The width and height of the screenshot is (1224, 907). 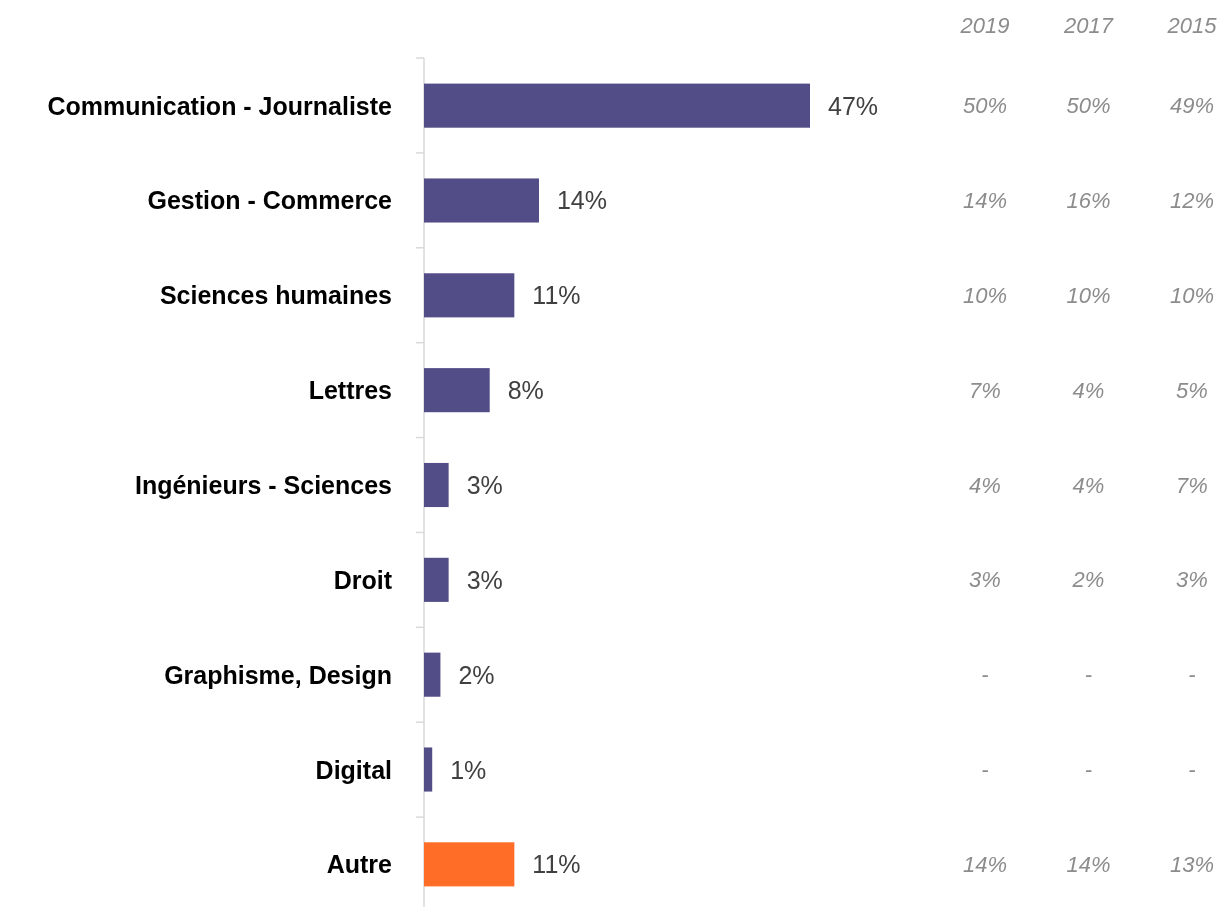 I want to click on y-tick-label: Autre, so click(x=359, y=864).